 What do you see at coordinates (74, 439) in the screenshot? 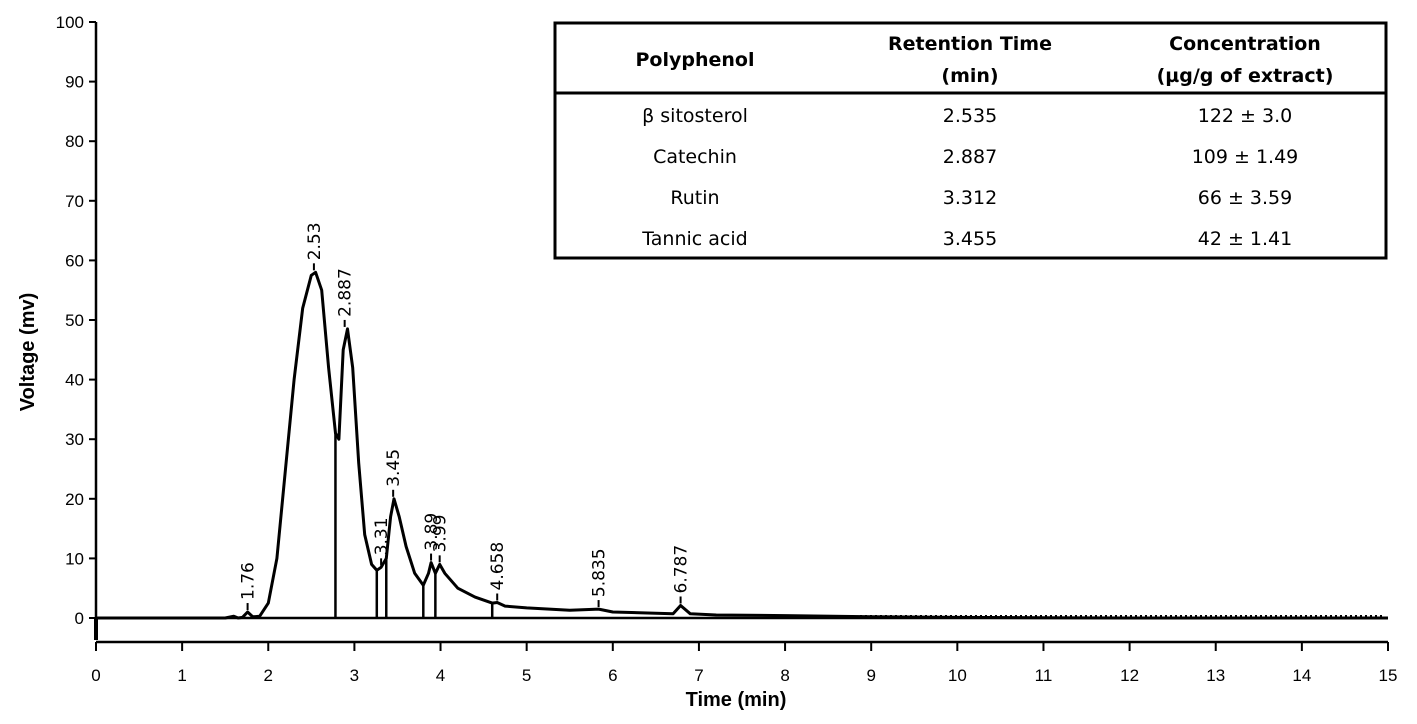
I see `y-tick-label: 30` at bounding box center [74, 439].